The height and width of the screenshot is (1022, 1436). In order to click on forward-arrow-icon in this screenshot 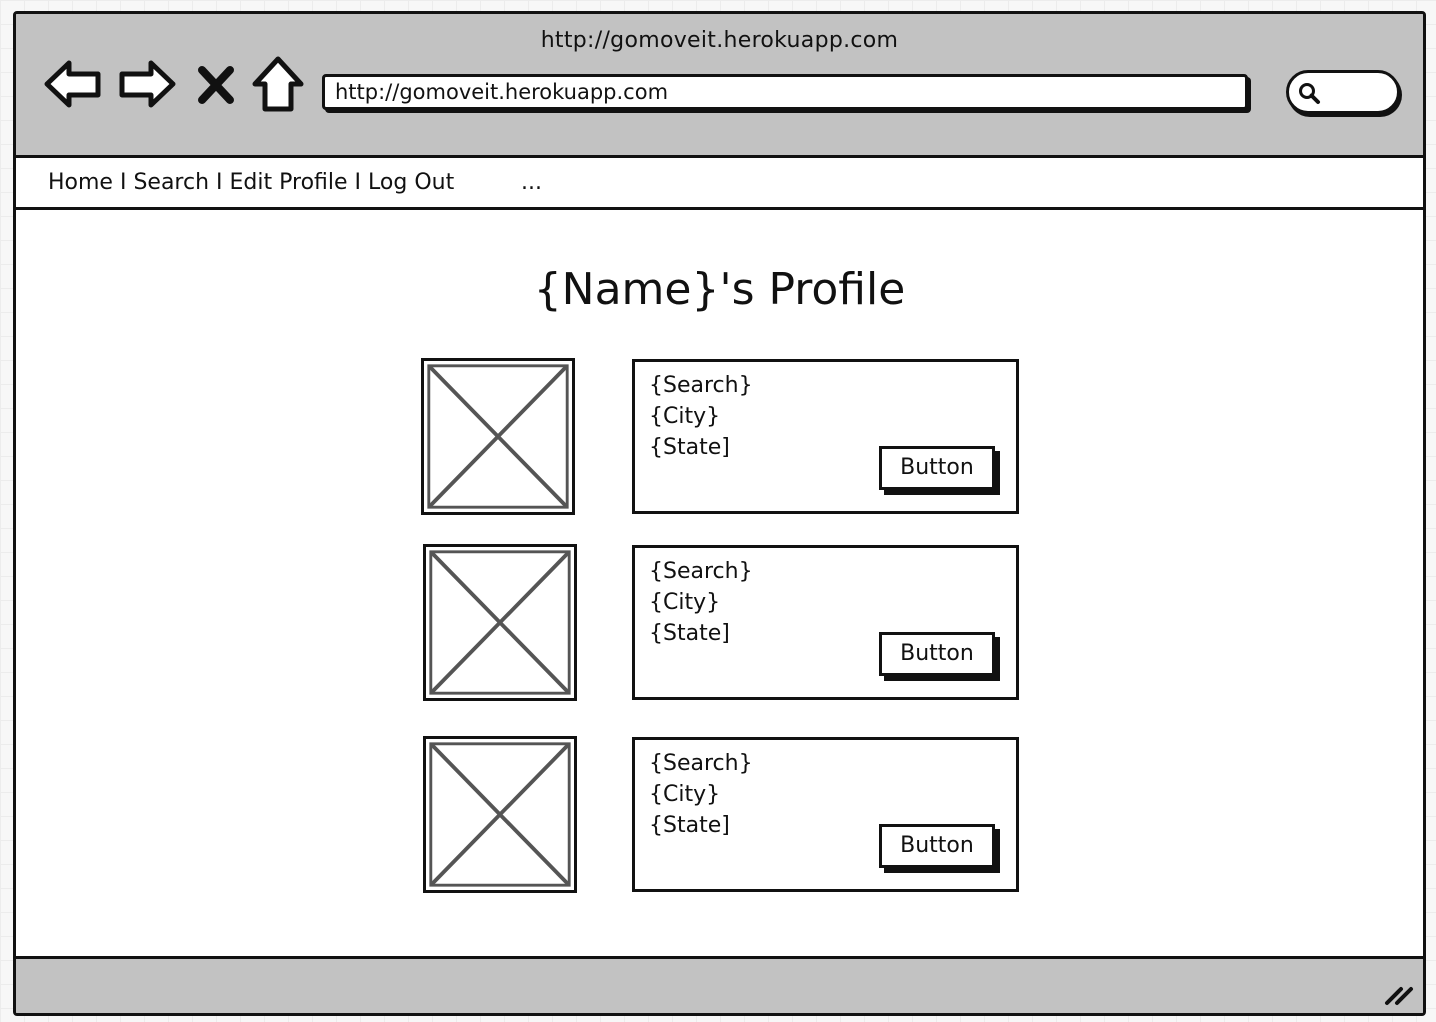, I will do `click(147, 84)`.